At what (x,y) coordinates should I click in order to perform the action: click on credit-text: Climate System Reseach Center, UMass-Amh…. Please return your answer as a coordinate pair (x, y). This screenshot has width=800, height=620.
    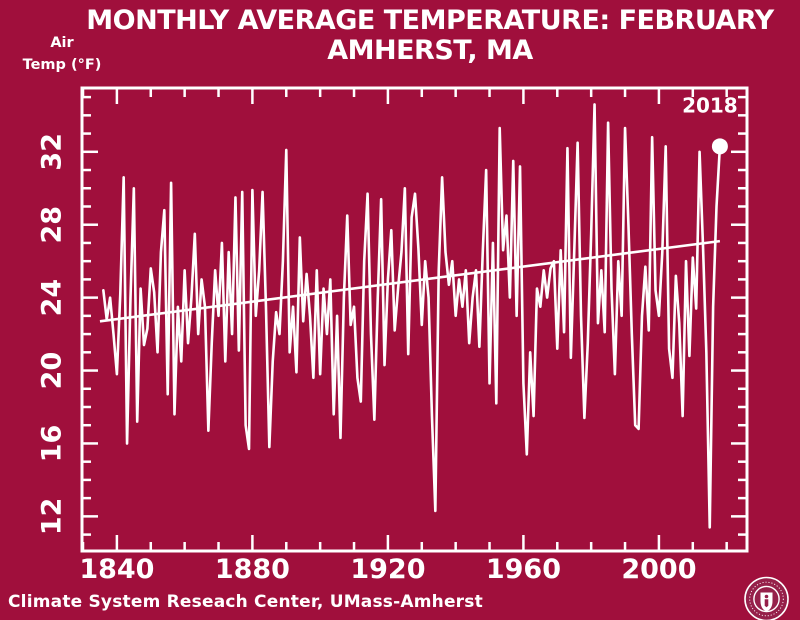
    Looking at the image, I should click on (245, 602).